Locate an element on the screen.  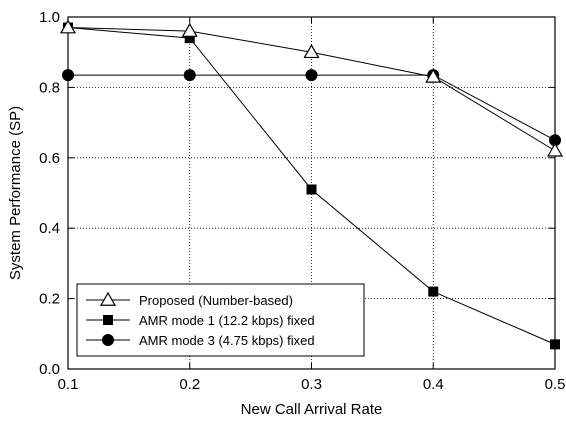
y-tick-label: 0.6 is located at coordinates (49, 158).